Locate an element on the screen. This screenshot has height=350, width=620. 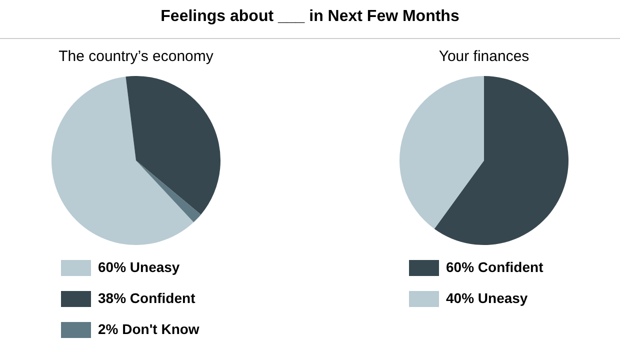
chart-subtitle: Your finances is located at coordinates (484, 56).